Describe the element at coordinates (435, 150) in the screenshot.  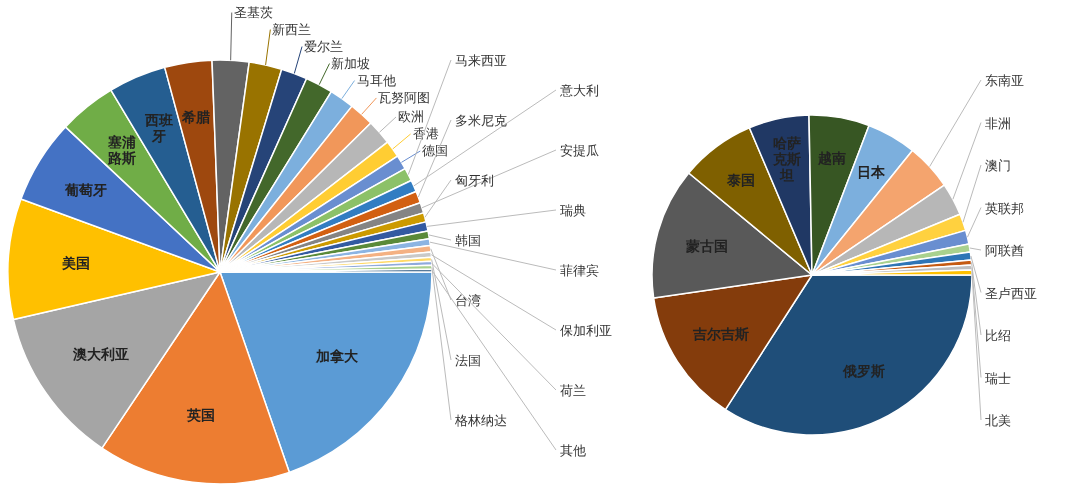
I see `slice-label: 德国` at that location.